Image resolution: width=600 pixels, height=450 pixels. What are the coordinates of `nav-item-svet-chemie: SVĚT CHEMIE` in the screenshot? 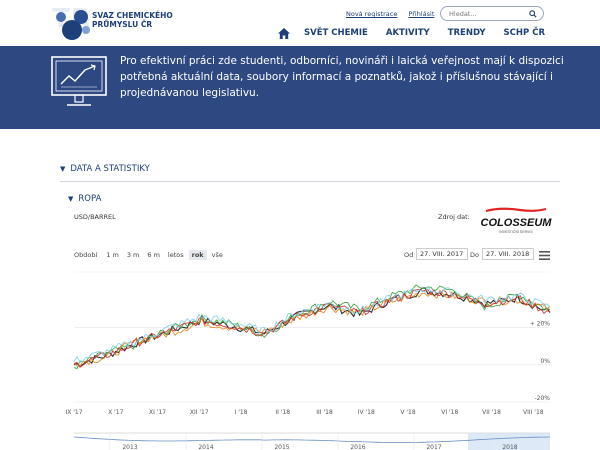 It's located at (336, 33).